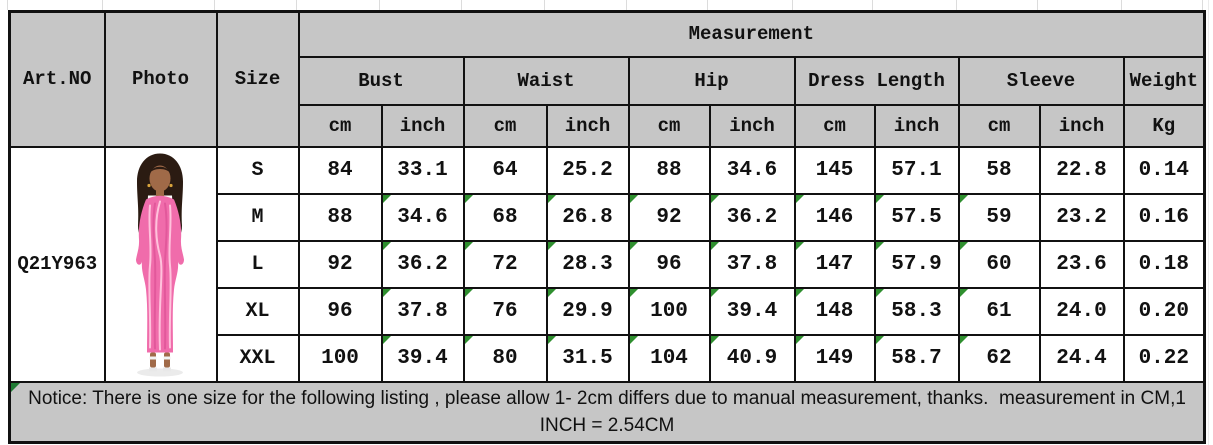  What do you see at coordinates (834, 311) in the screenshot?
I see `value-cell: 148` at bounding box center [834, 311].